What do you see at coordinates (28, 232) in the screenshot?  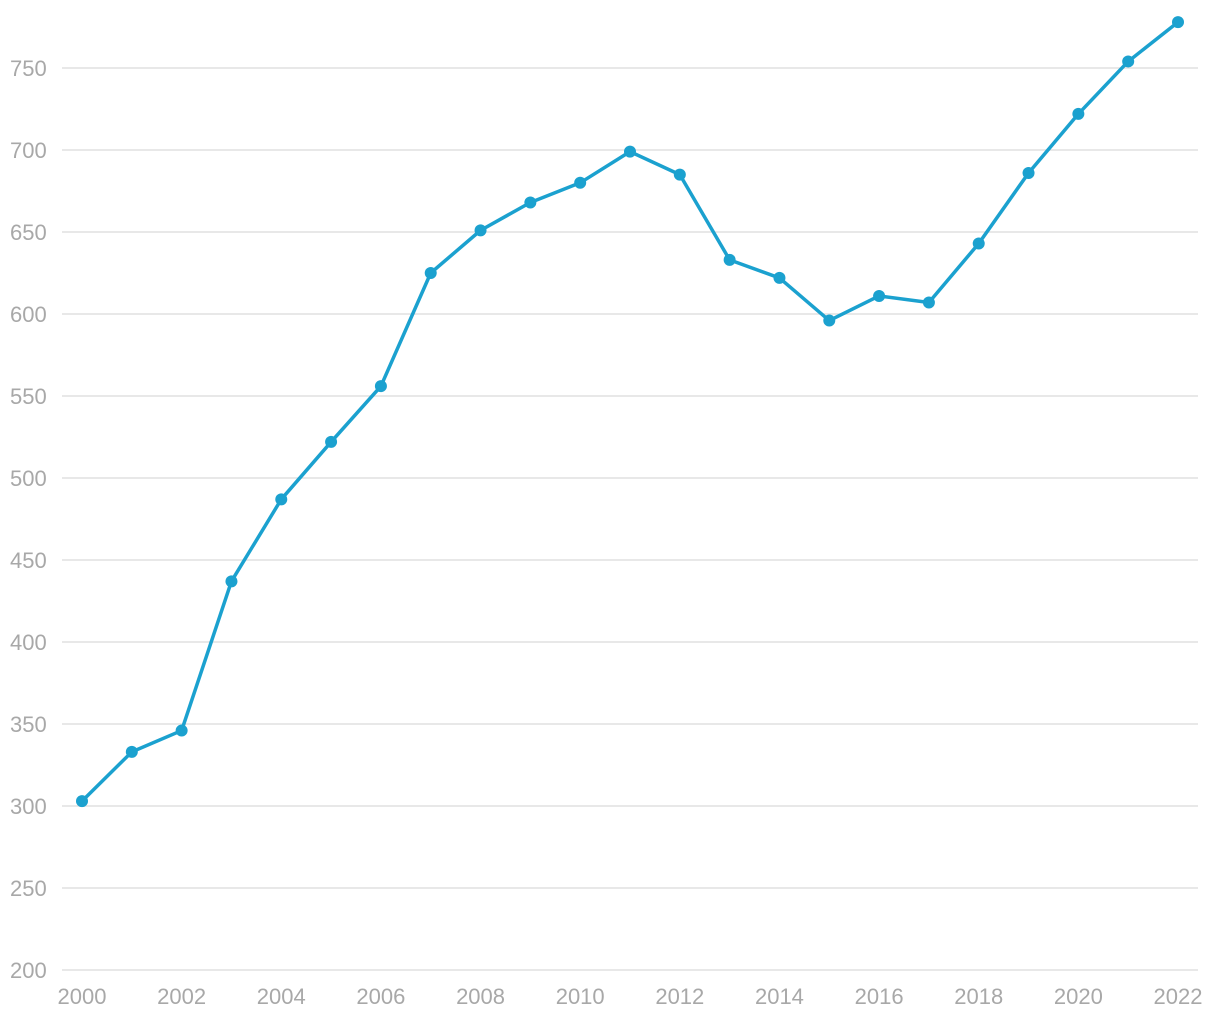 I see `y-tick-label: 650` at bounding box center [28, 232].